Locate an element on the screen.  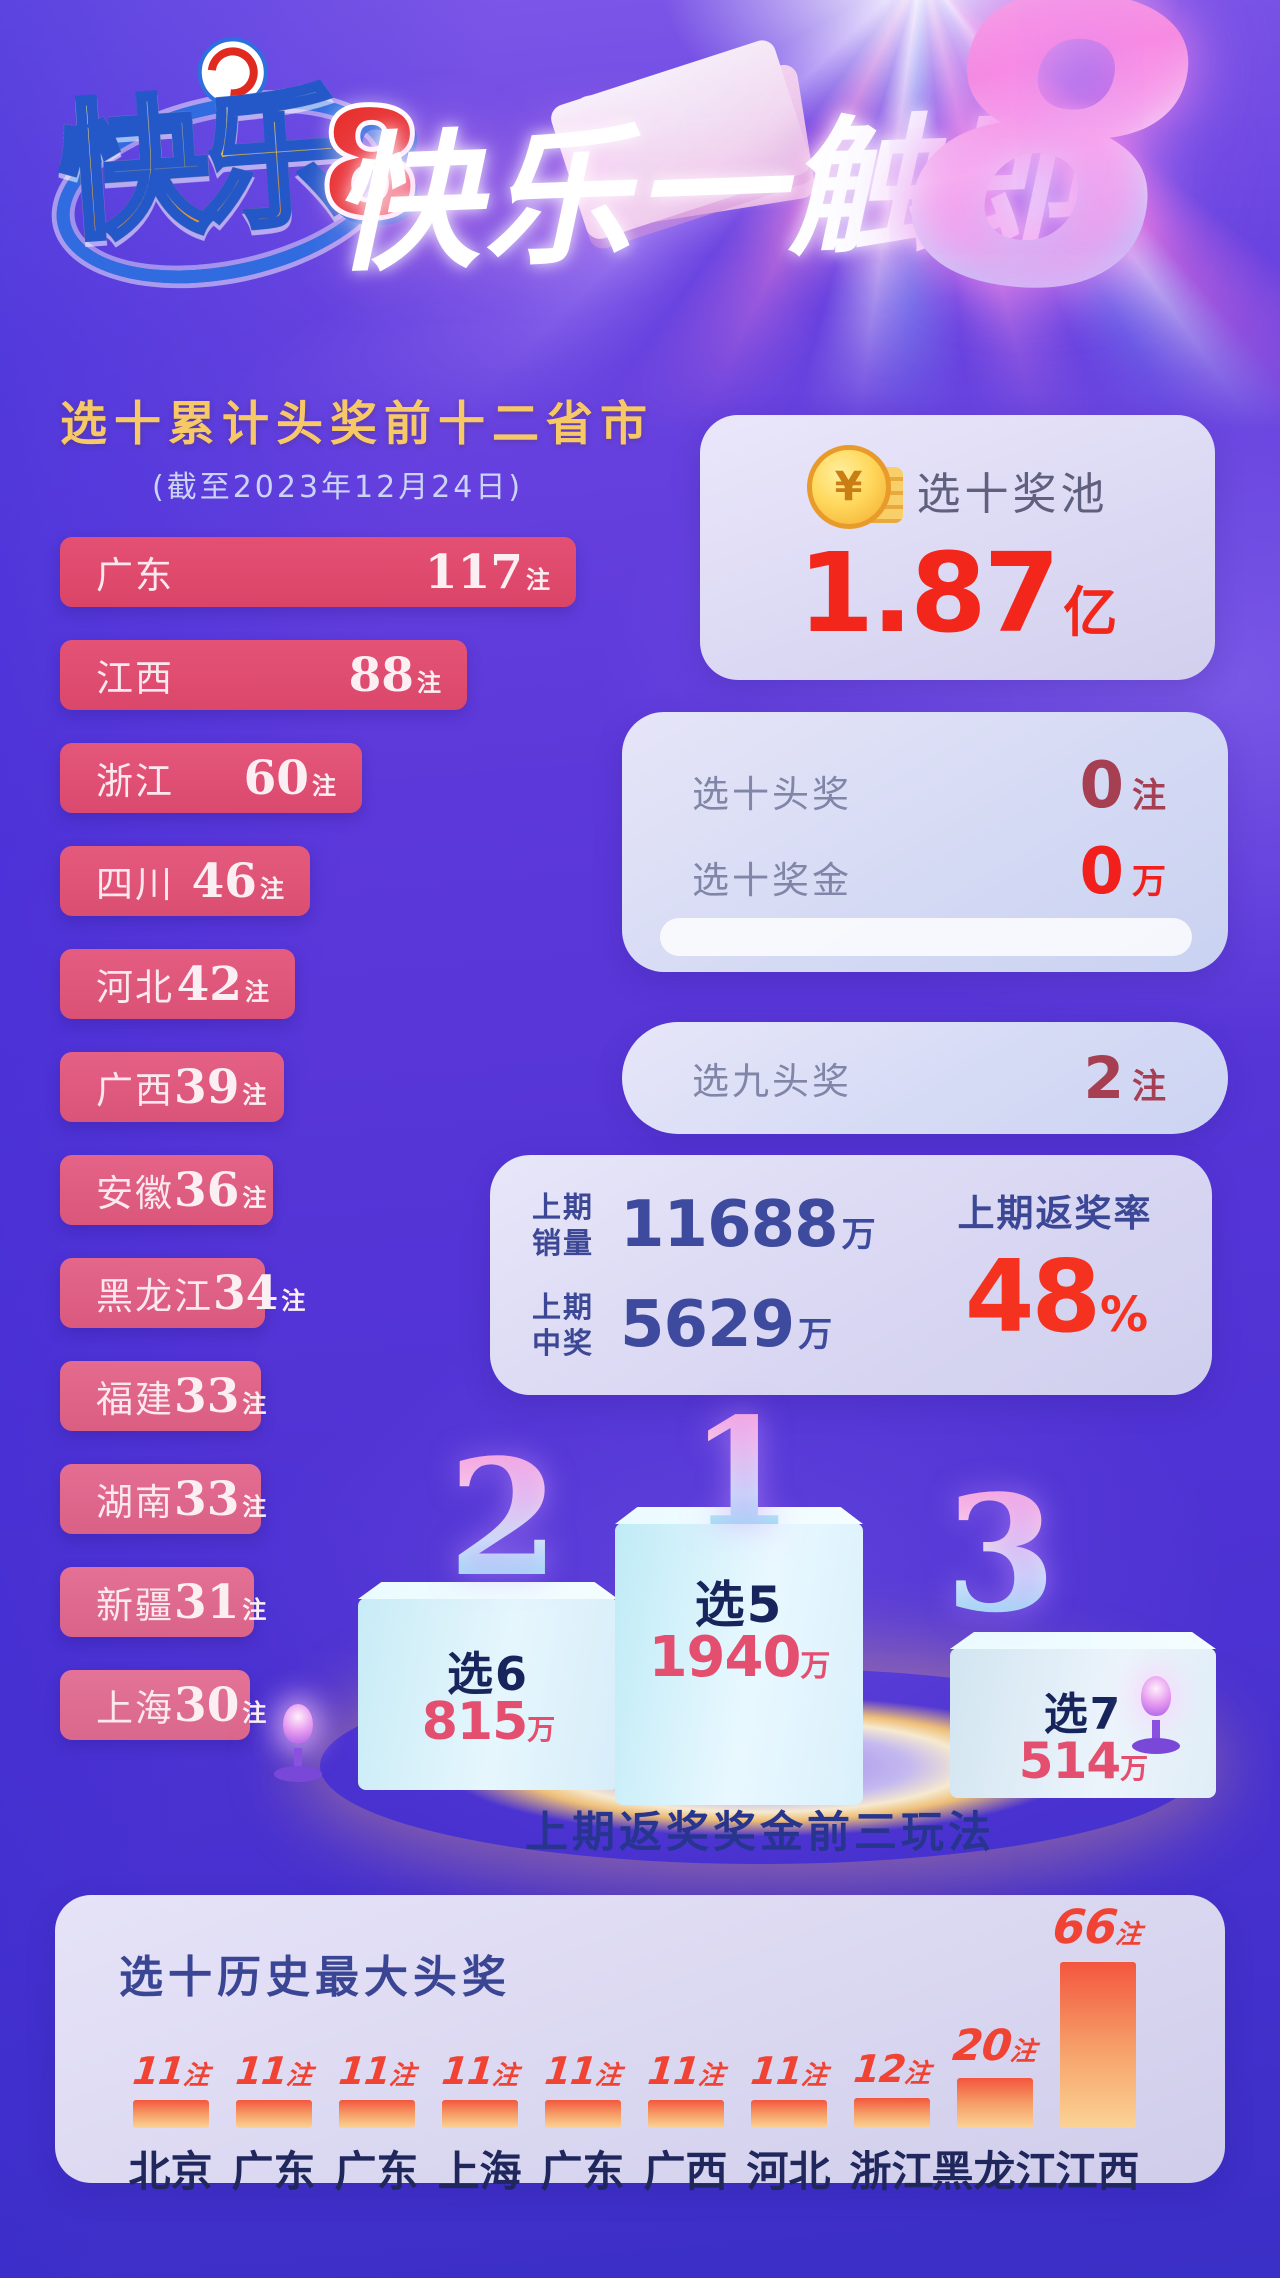
history-province-label: 黑龙江 is located at coordinates (994, 2171).